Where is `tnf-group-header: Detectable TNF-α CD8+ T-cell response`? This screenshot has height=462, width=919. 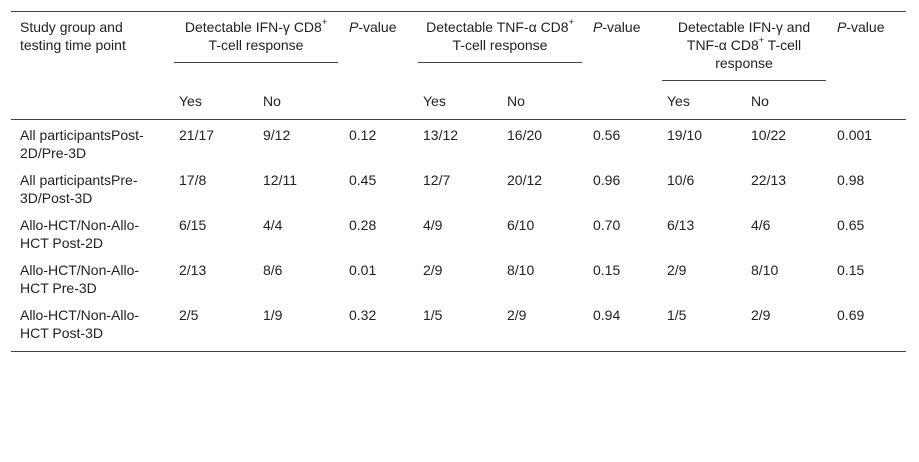
tnf-group-header: Detectable TNF-α CD8+ T-cell response is located at coordinates (499, 47).